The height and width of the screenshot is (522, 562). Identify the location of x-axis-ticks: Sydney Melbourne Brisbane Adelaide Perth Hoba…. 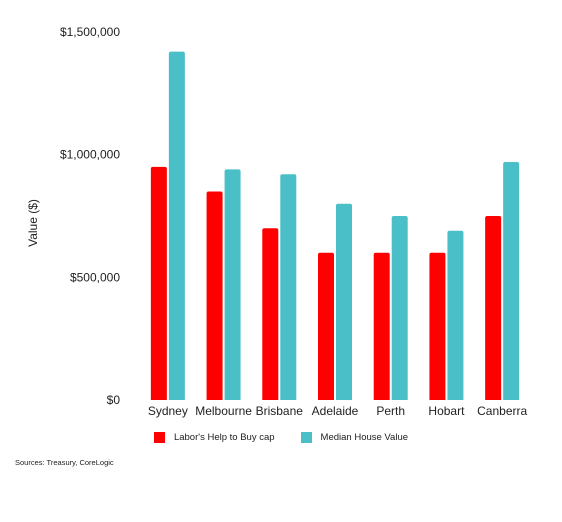
(338, 411).